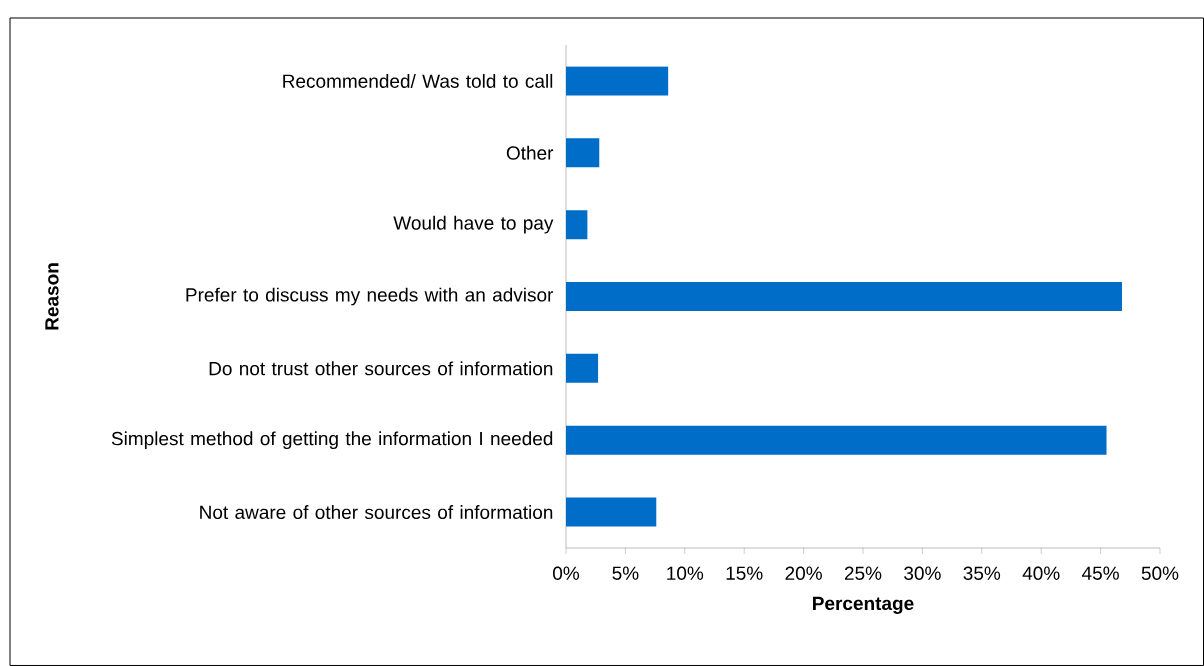 This screenshot has width=1204, height=666. What do you see at coordinates (52, 296) in the screenshot?
I see `y-axis-title: Reason` at bounding box center [52, 296].